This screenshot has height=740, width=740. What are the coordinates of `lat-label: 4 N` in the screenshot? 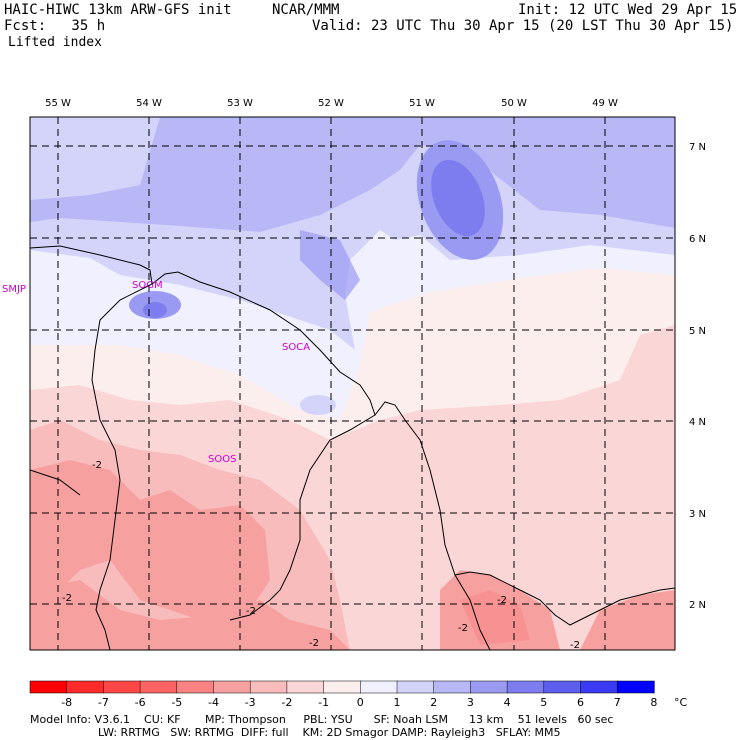 It's located at (697, 422).